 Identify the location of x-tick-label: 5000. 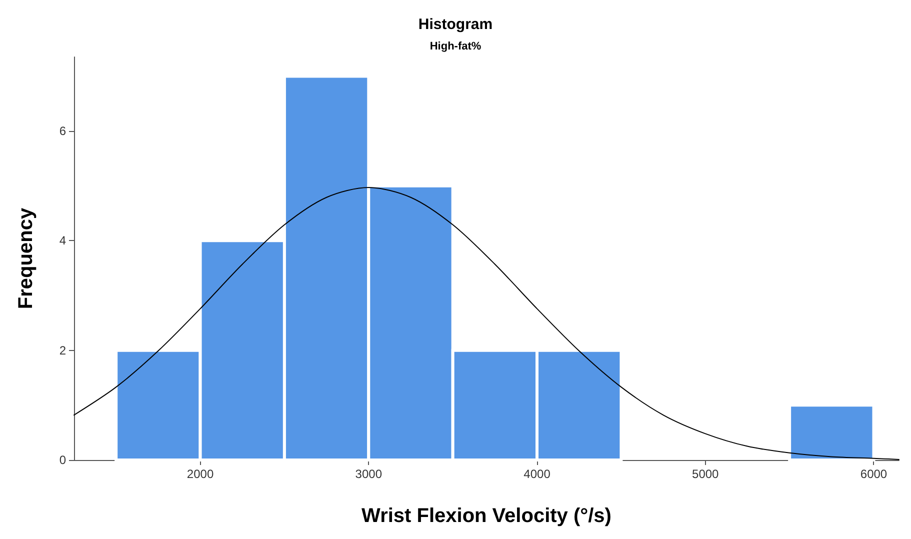
(706, 474).